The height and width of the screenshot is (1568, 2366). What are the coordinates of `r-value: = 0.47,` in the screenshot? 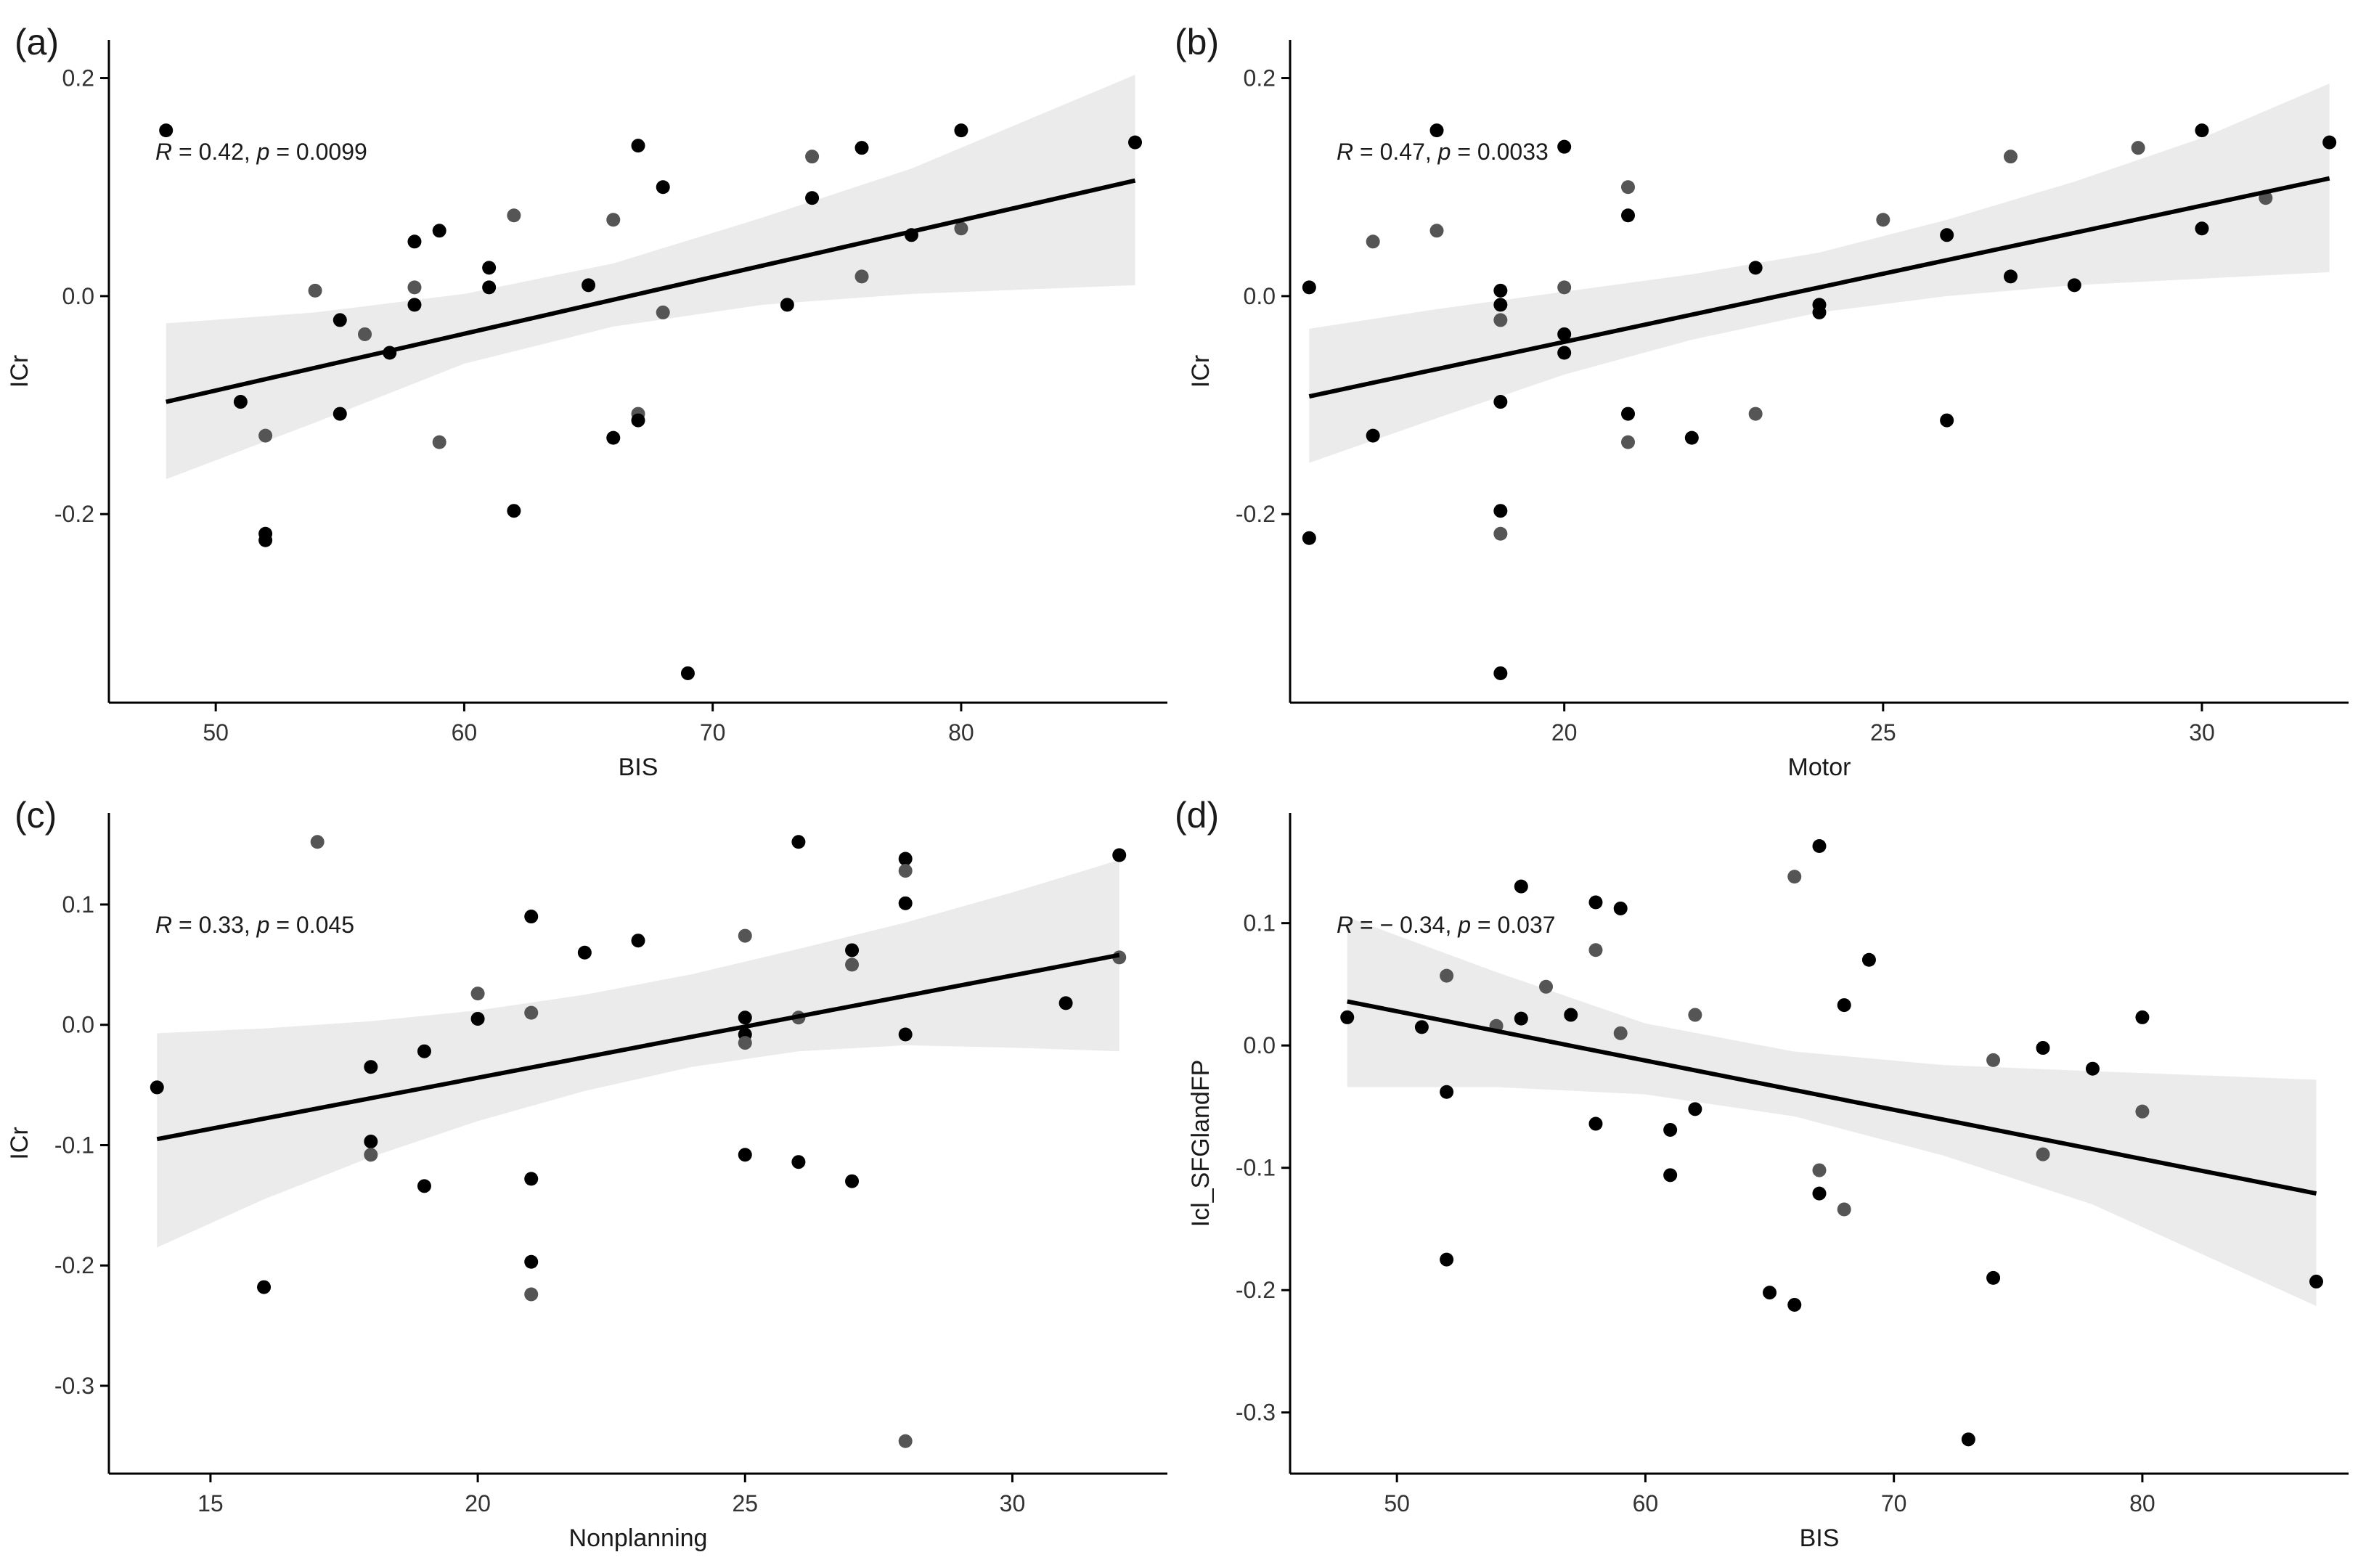 It's located at (1395, 152).